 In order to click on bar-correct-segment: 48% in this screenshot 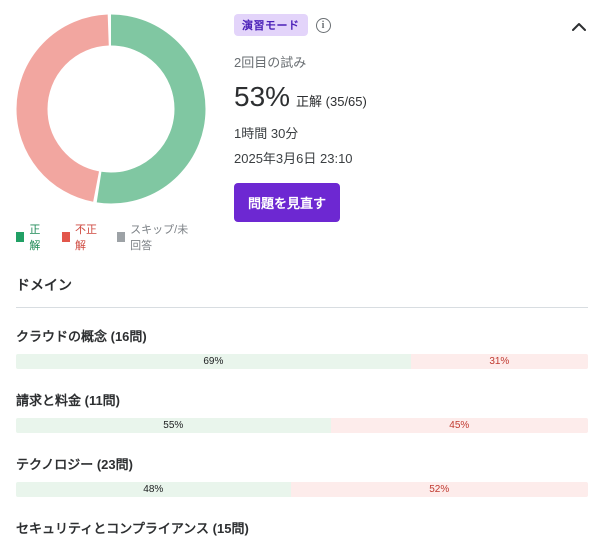, I will do `click(153, 489)`.